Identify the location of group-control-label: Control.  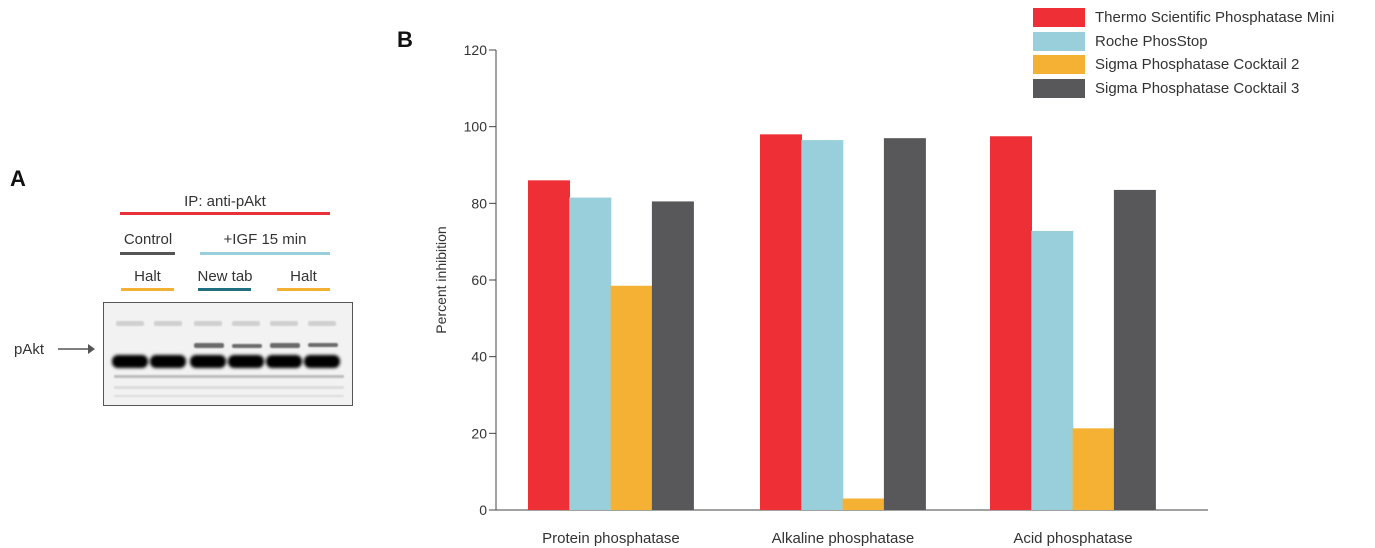
(148, 239).